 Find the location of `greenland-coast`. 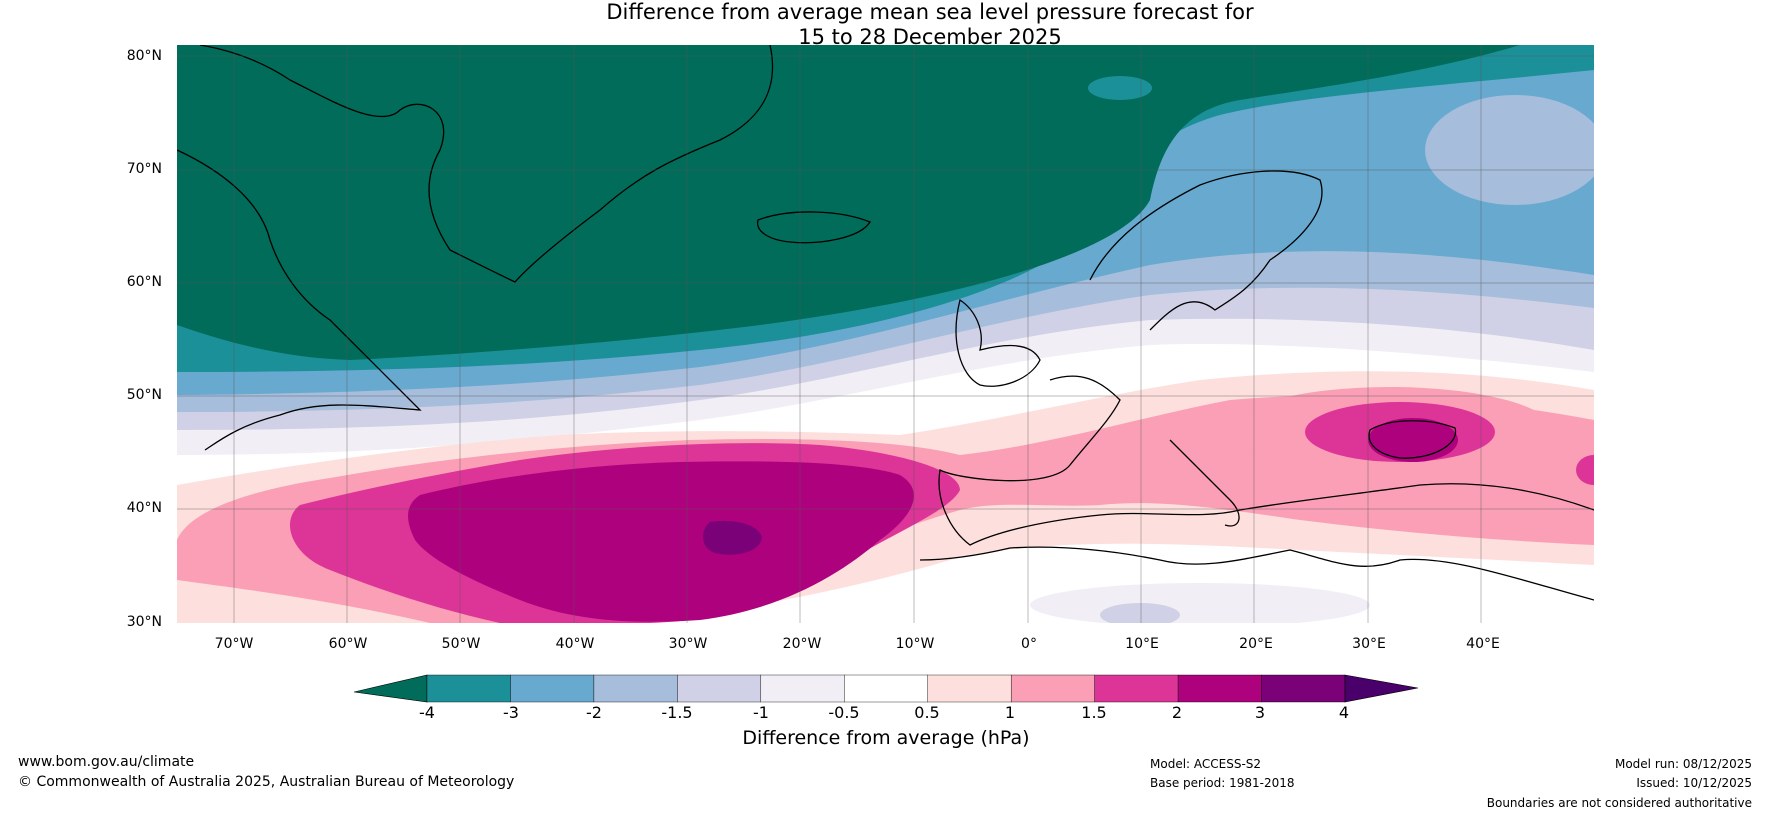

greenland-coast is located at coordinates (486, 164).